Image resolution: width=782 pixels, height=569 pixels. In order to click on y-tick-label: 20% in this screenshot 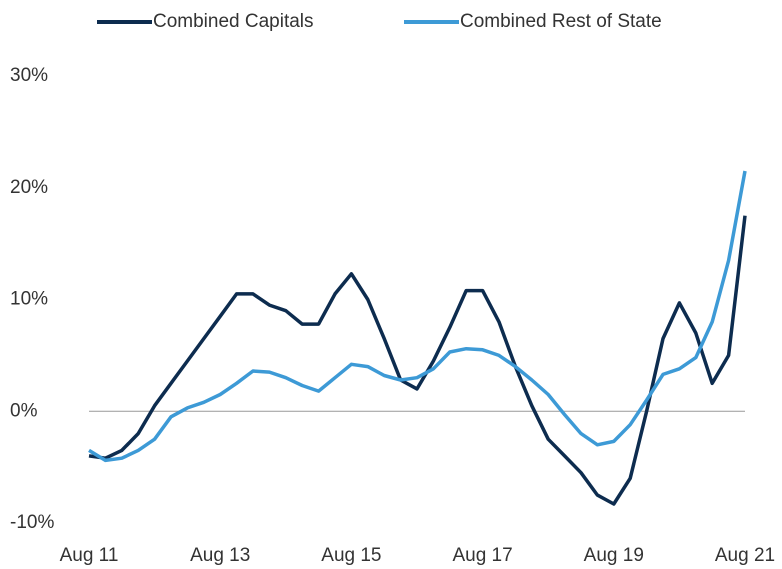, I will do `click(29, 187)`.